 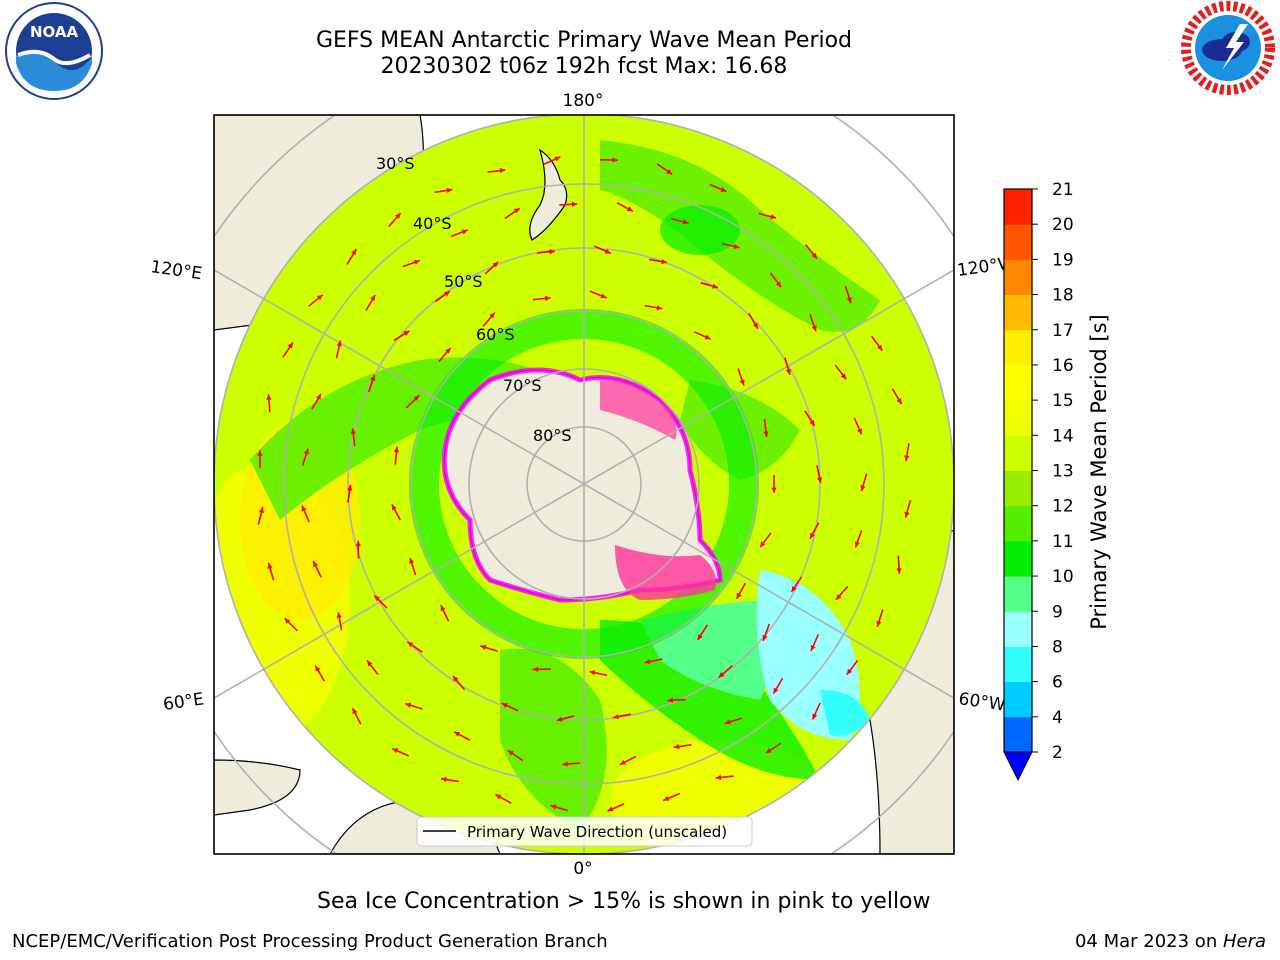 I want to click on colorbar-tick-label: 9, so click(x=1057, y=612).